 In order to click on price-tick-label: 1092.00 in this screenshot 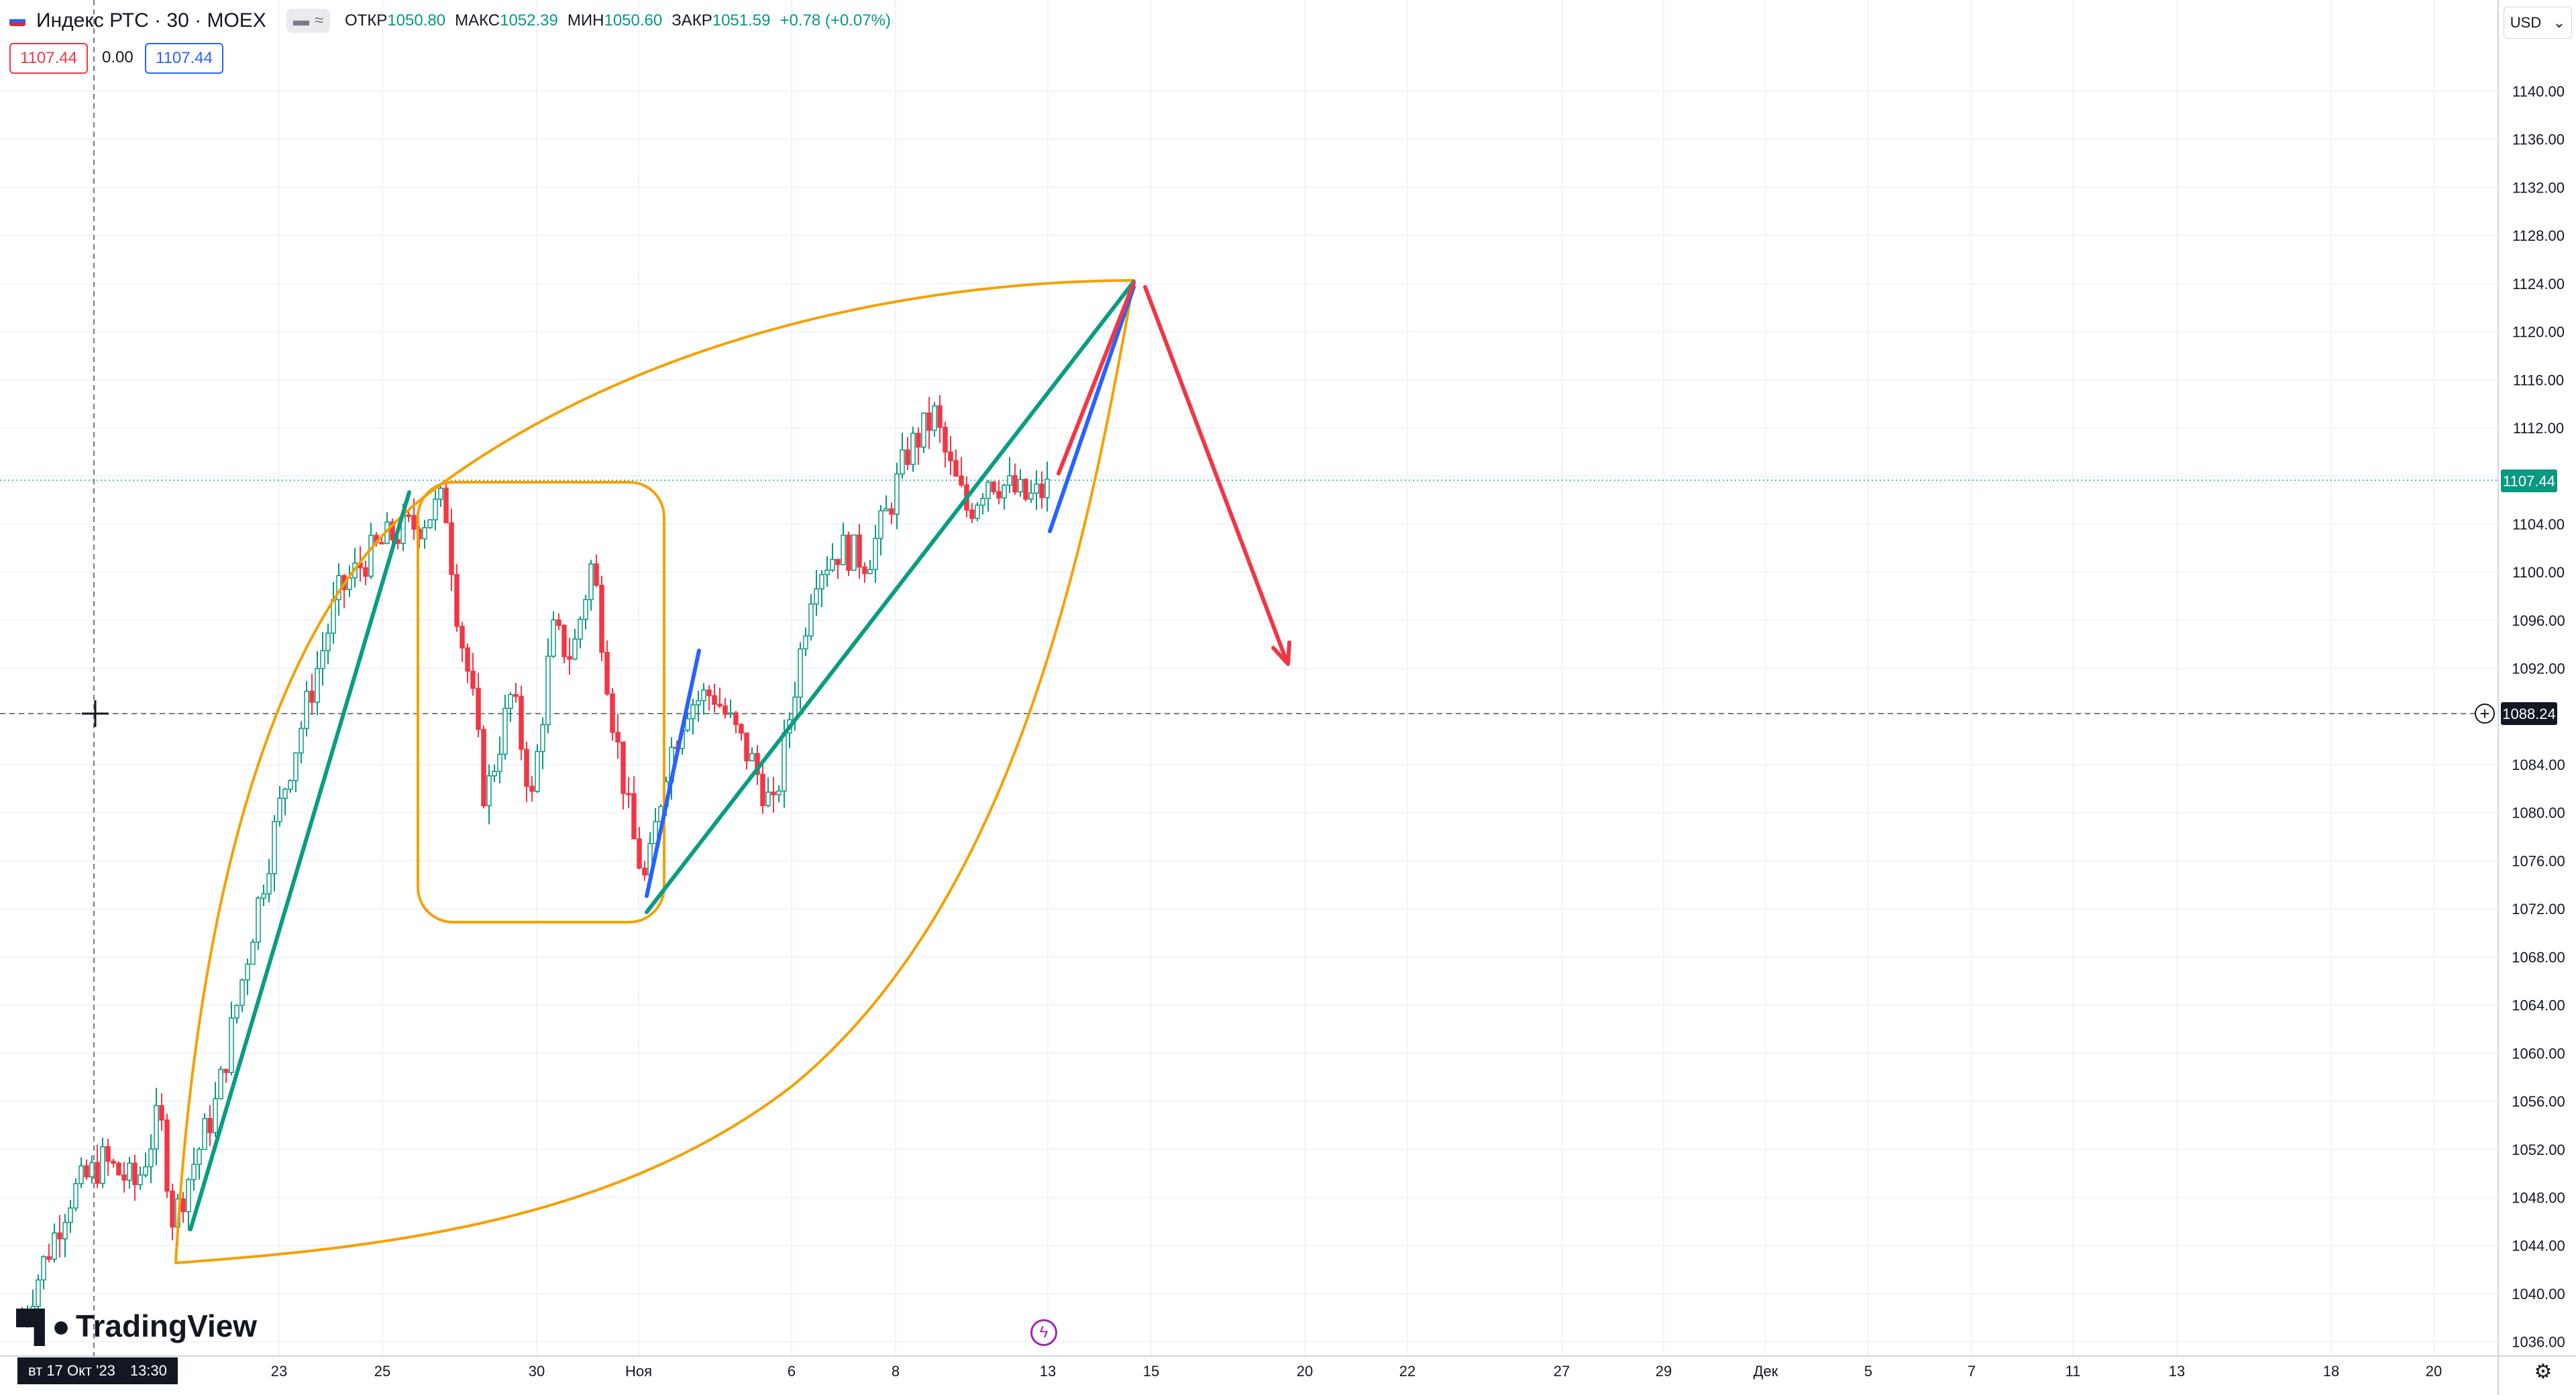, I will do `click(2538, 669)`.